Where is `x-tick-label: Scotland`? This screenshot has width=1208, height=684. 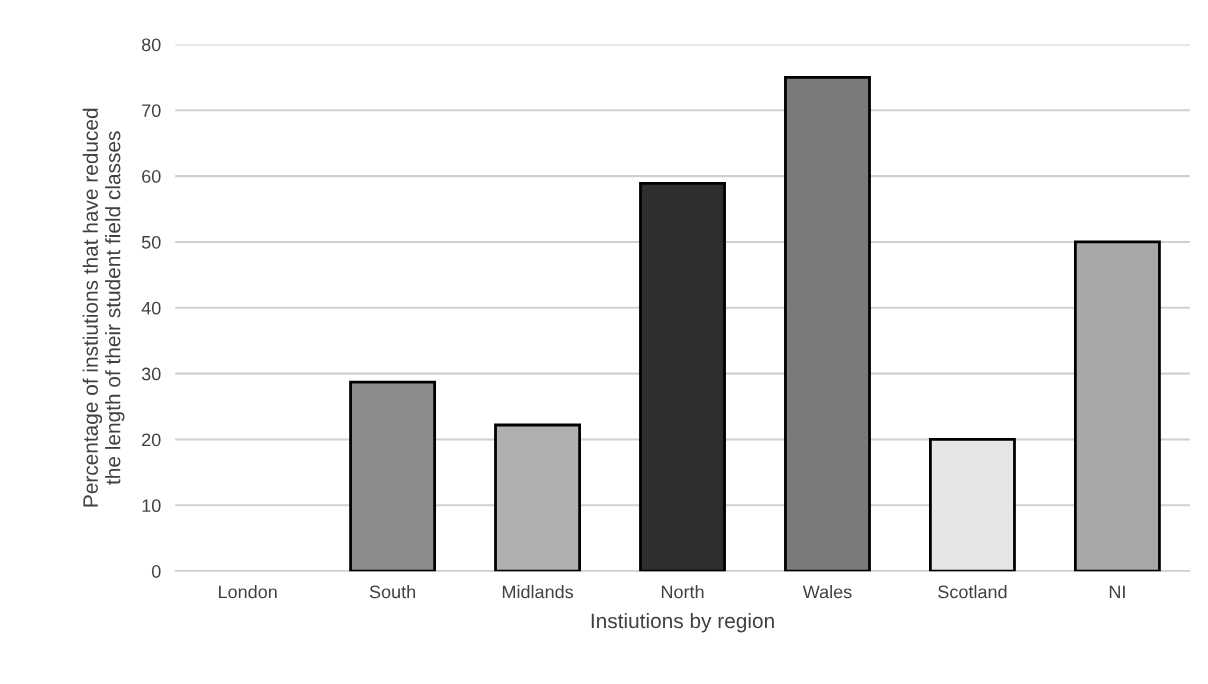
x-tick-label: Scotland is located at coordinates (972, 592).